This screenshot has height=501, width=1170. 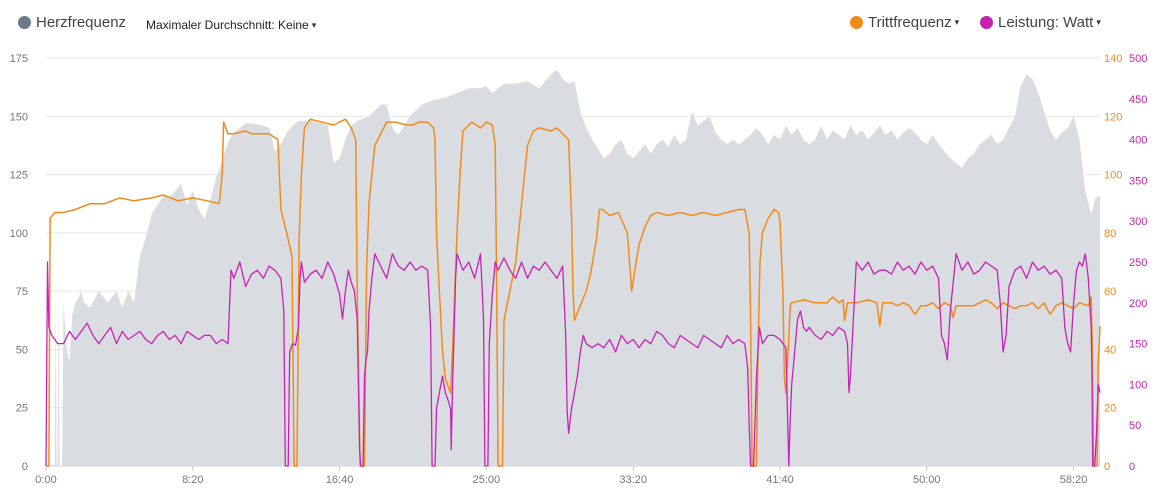 I want to click on x-tick-label: 58:20, so click(x=1074, y=480).